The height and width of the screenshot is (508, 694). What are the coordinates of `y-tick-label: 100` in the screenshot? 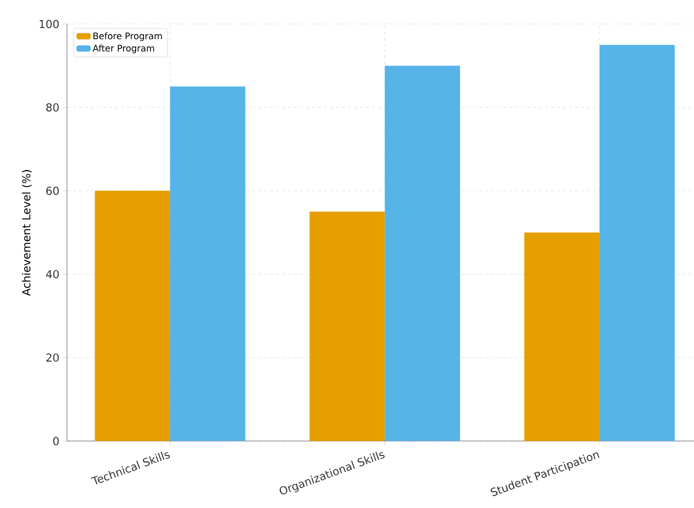 It's located at (49, 24).